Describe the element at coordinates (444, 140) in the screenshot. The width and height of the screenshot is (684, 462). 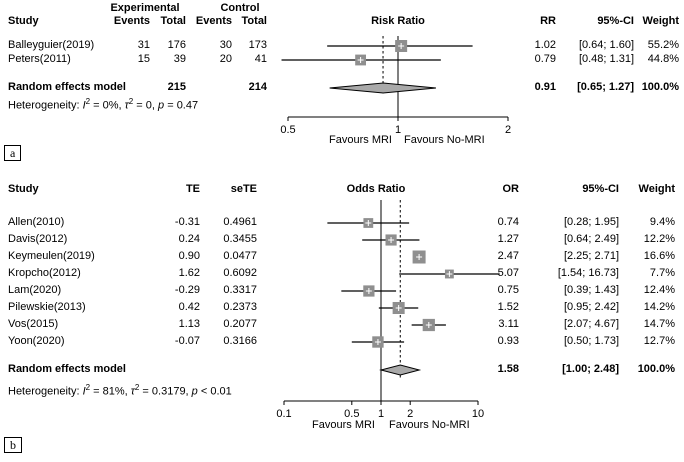
I see `favours-right-label: Favours No-MRI` at that location.